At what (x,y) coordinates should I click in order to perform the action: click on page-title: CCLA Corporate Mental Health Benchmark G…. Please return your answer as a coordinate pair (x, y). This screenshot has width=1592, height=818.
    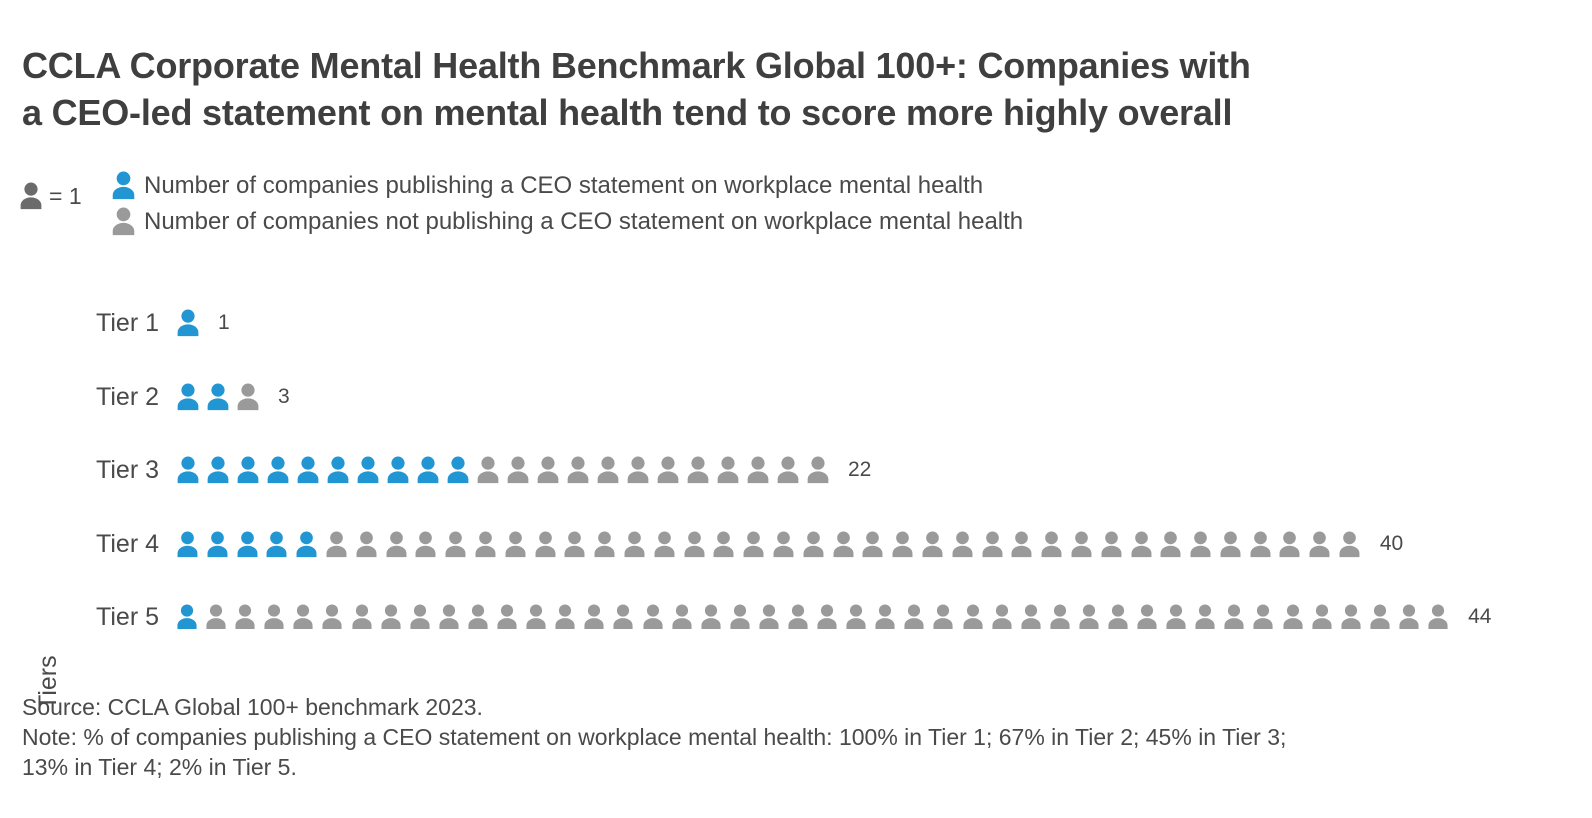
    Looking at the image, I should click on (792, 89).